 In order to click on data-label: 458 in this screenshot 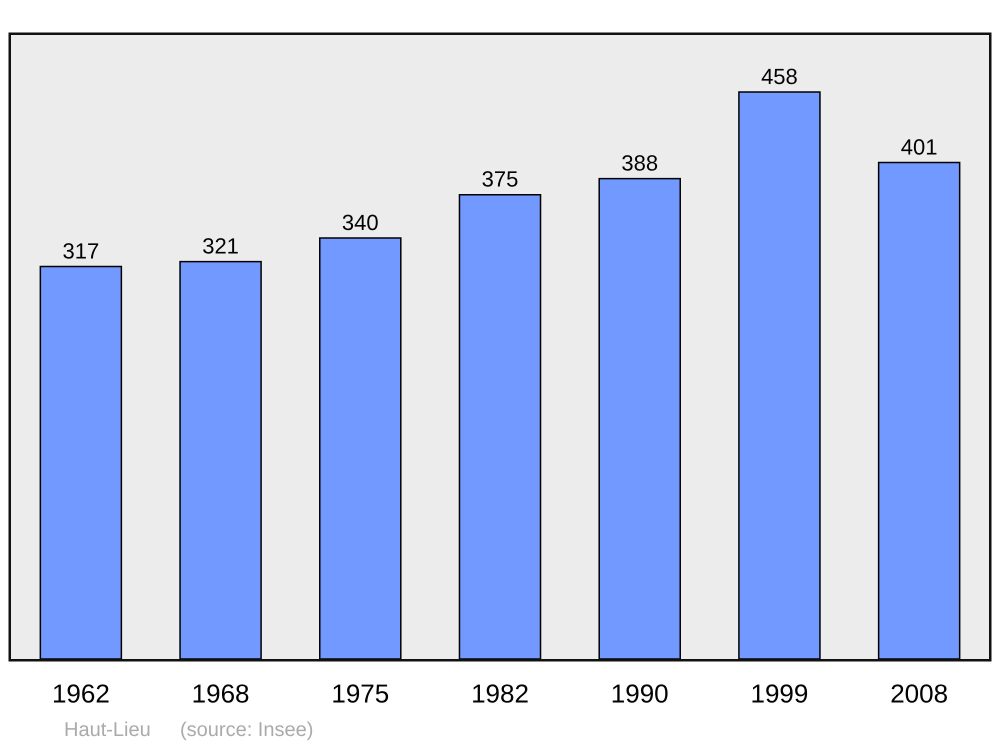, I will do `click(779, 76)`.